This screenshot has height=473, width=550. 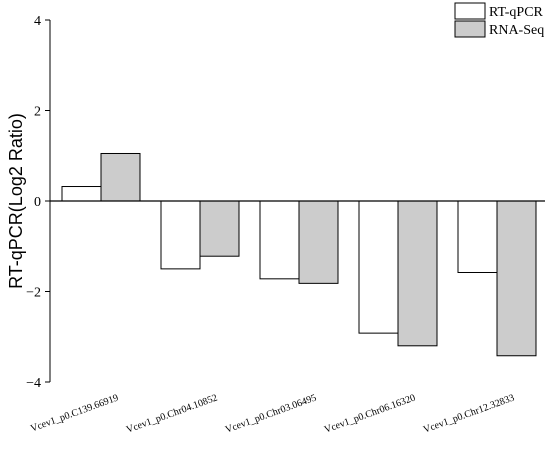 What do you see at coordinates (33, 383) in the screenshot?
I see `y-tick-label: −4` at bounding box center [33, 383].